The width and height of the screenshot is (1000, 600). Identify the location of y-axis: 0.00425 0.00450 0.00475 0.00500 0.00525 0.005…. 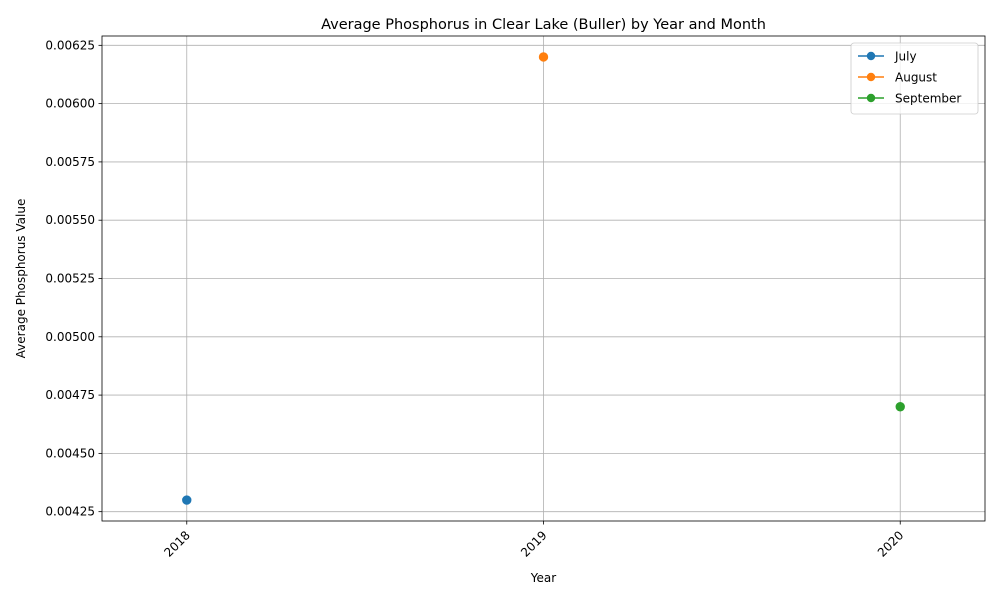
(73, 278).